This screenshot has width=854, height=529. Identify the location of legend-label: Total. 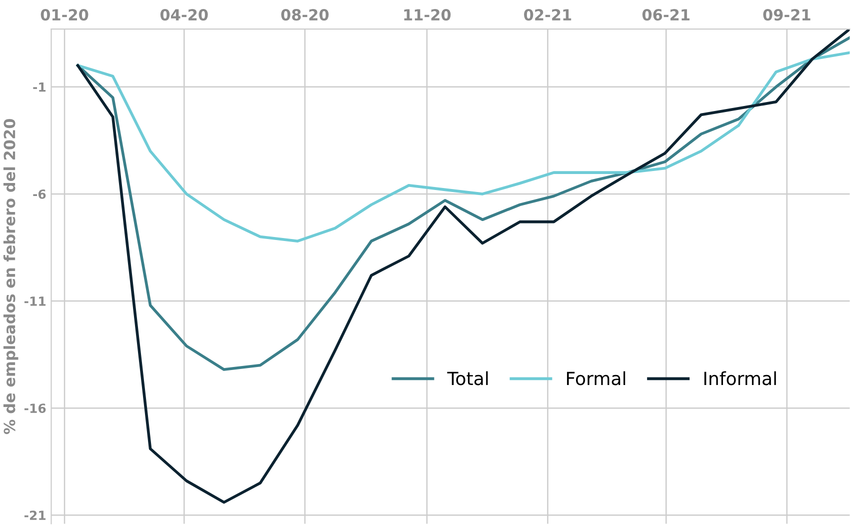
(467, 378).